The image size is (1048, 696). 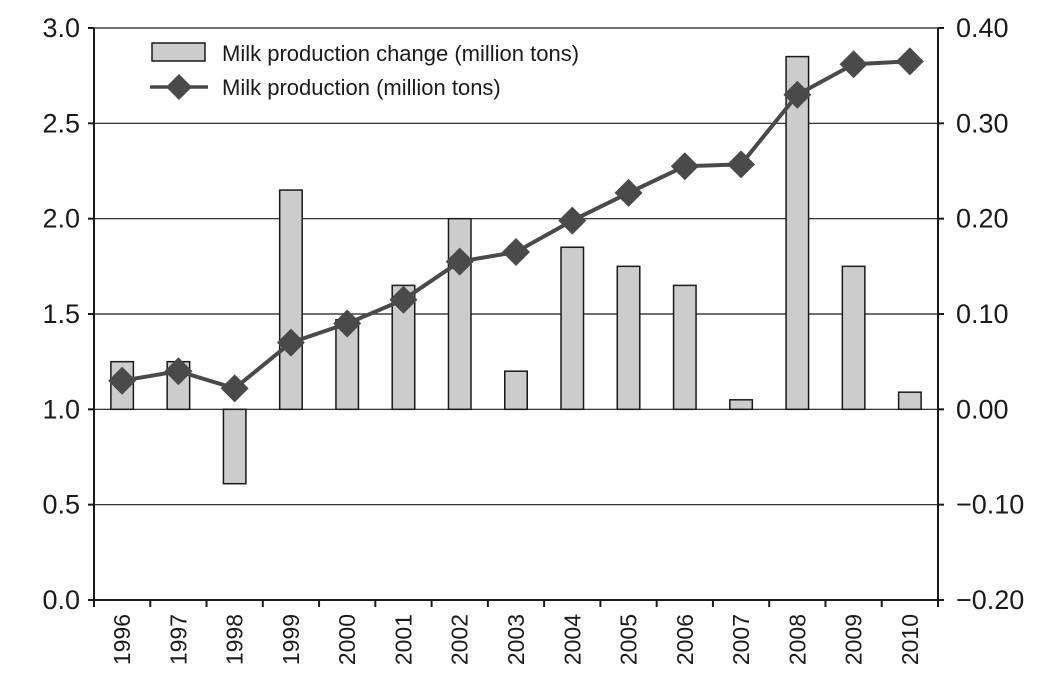 What do you see at coordinates (61, 505) in the screenshot?
I see `y-left-tick-label-1: 0.5` at bounding box center [61, 505].